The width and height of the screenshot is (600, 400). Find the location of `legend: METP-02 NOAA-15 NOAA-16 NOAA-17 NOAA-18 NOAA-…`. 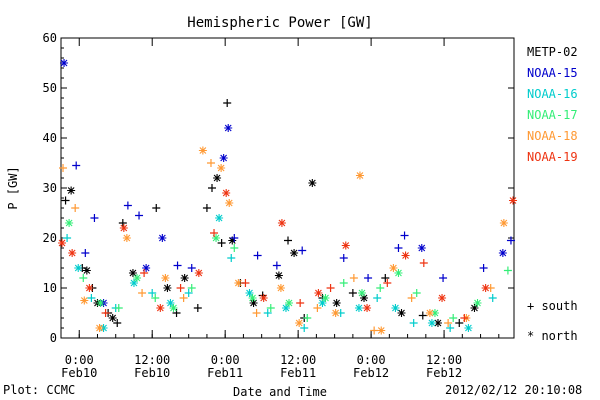

legend: METP-02 NOAA-15 NOAA-16 NOAA-17 NOAA-18 NOAA-… is located at coordinates (552, 104).